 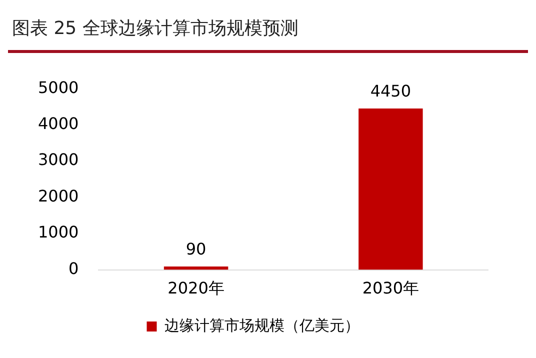 I want to click on y-tick-label: 4000, so click(x=58, y=123).